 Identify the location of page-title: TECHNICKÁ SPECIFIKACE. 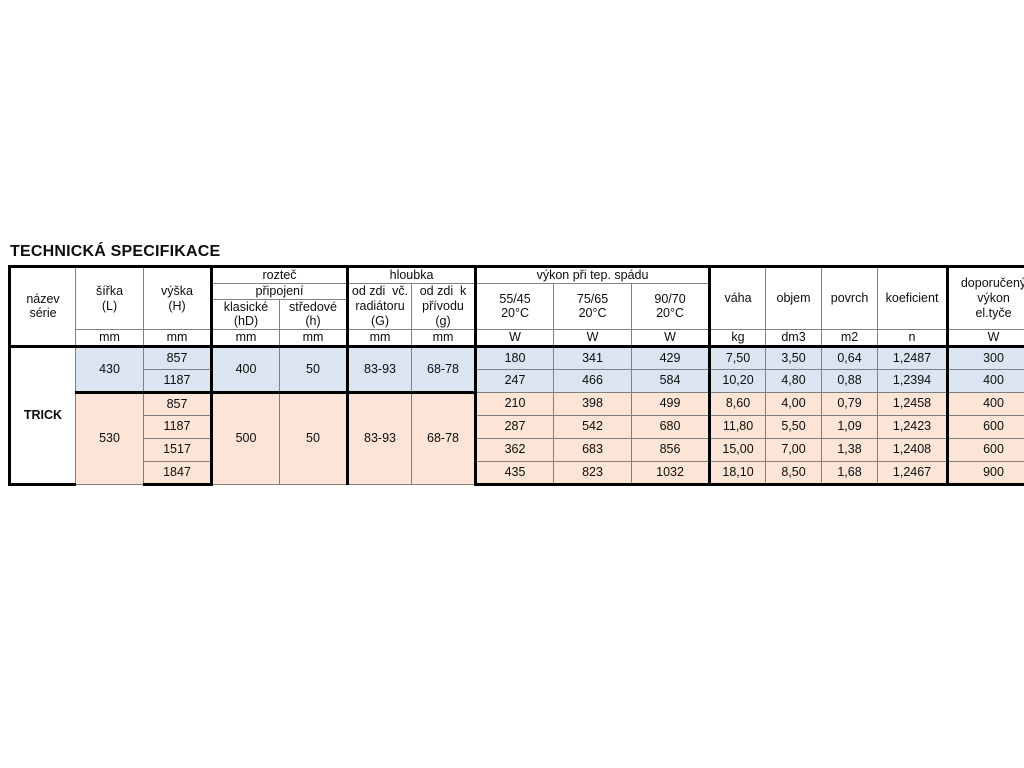
(115, 251).